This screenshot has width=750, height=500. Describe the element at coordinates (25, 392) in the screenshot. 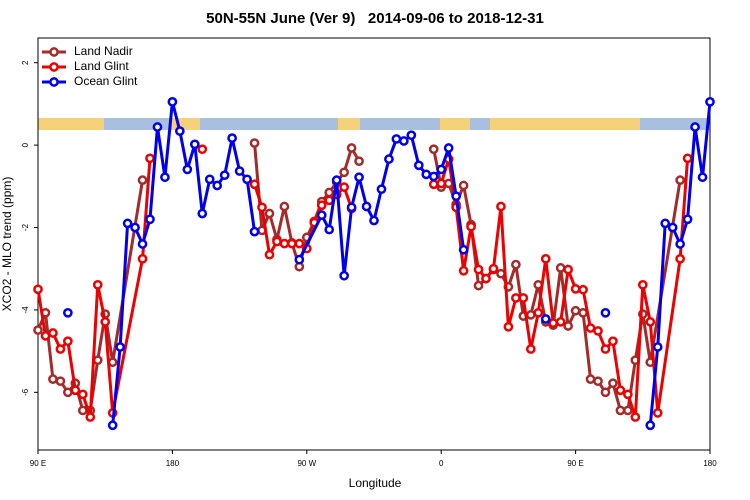

I see `y-tick-label: -6` at that location.